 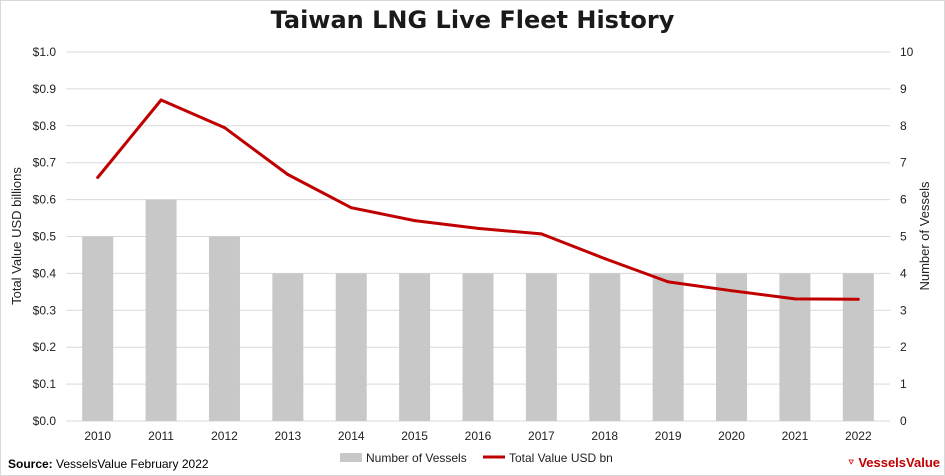 What do you see at coordinates (351, 457) in the screenshot?
I see `legend-swatch-vessels` at bounding box center [351, 457].